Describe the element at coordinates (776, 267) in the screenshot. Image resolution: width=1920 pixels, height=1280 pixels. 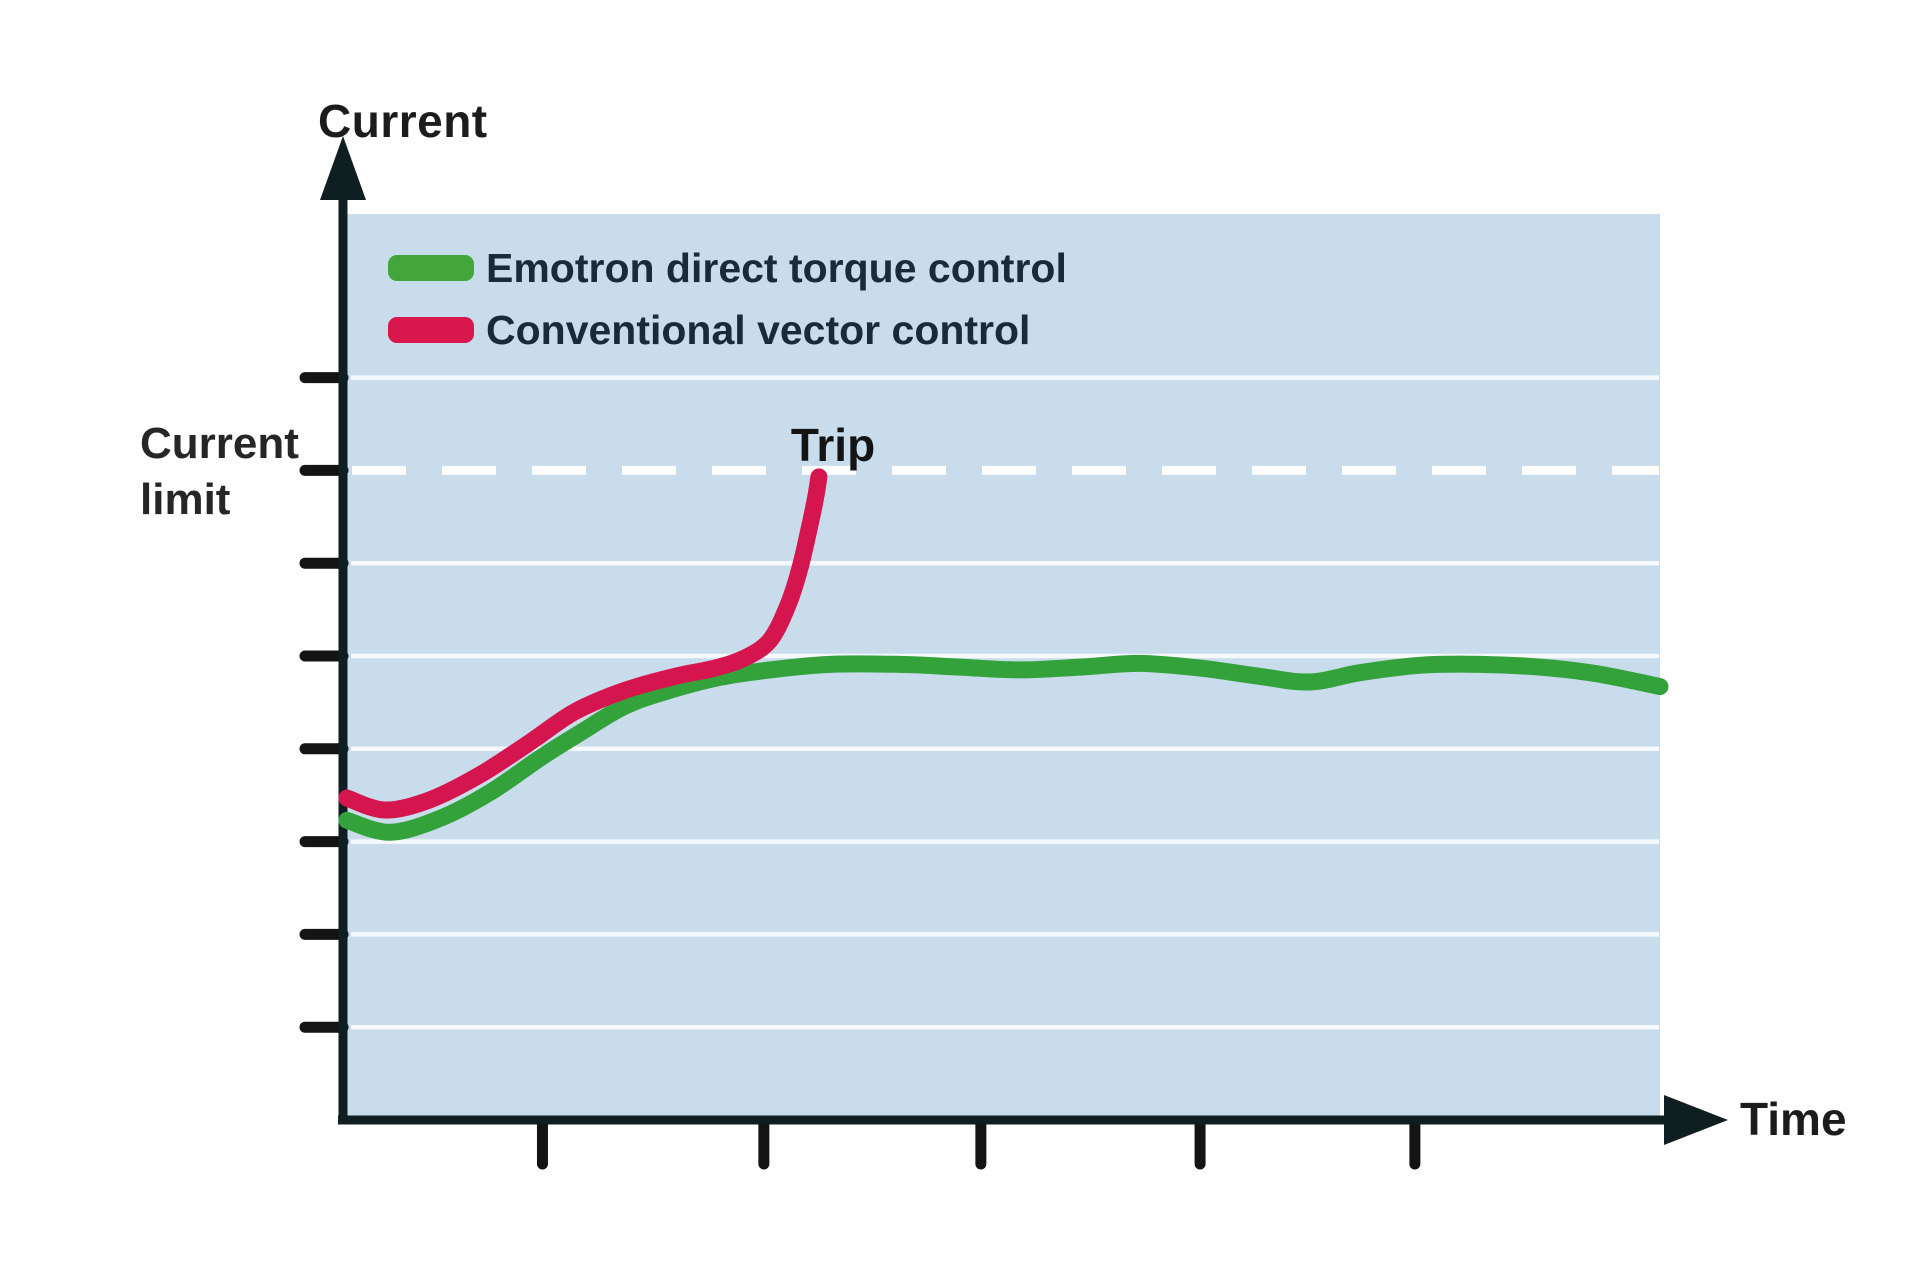
I see `legend-label-emotron: Emotron direct torque control` at that location.